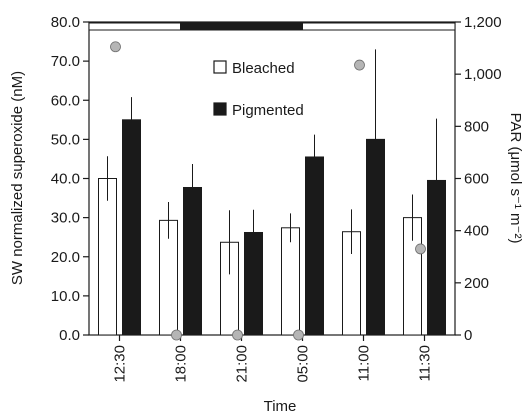  Describe the element at coordinates (476, 179) in the screenshot. I see `y2-tick-label: 600` at that location.